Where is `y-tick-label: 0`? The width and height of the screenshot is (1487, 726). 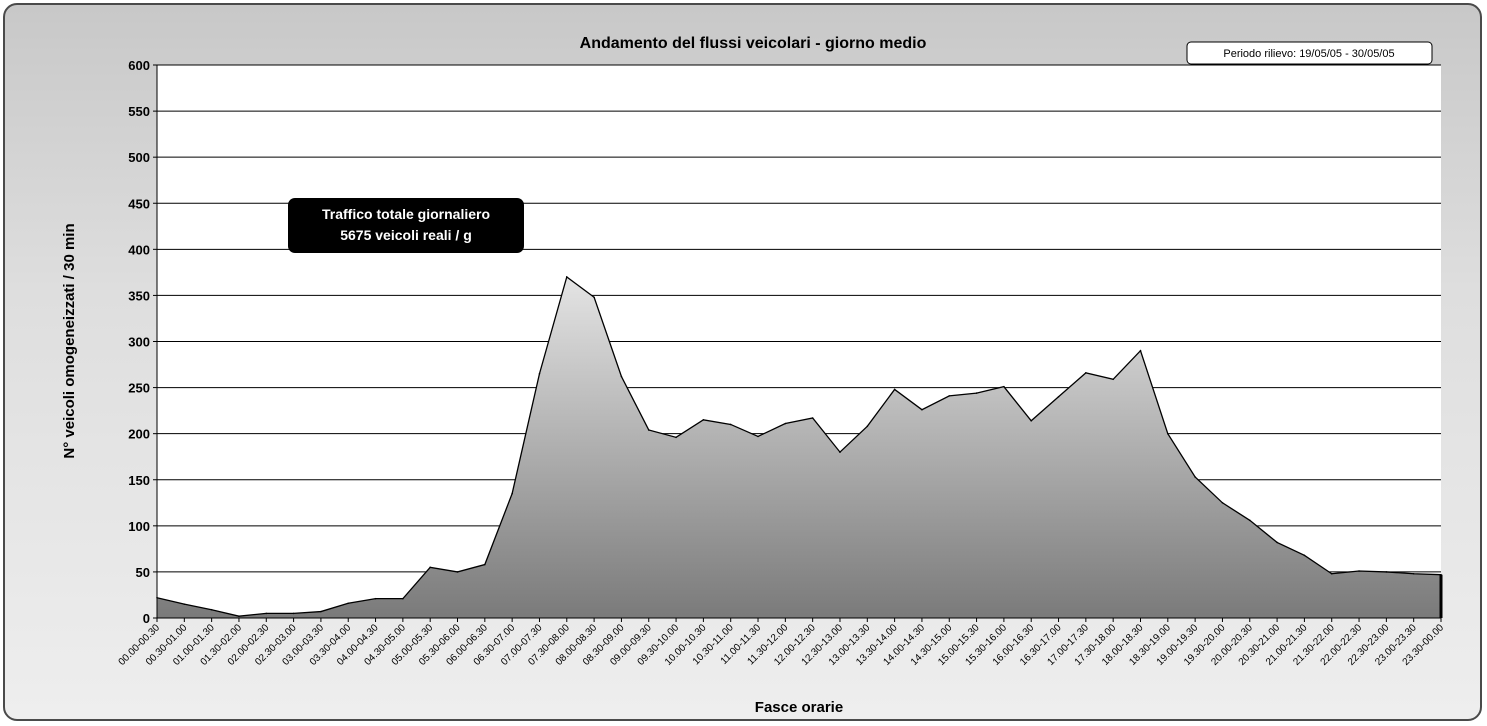
y-tick-label: 0 is located at coordinates (146, 618).